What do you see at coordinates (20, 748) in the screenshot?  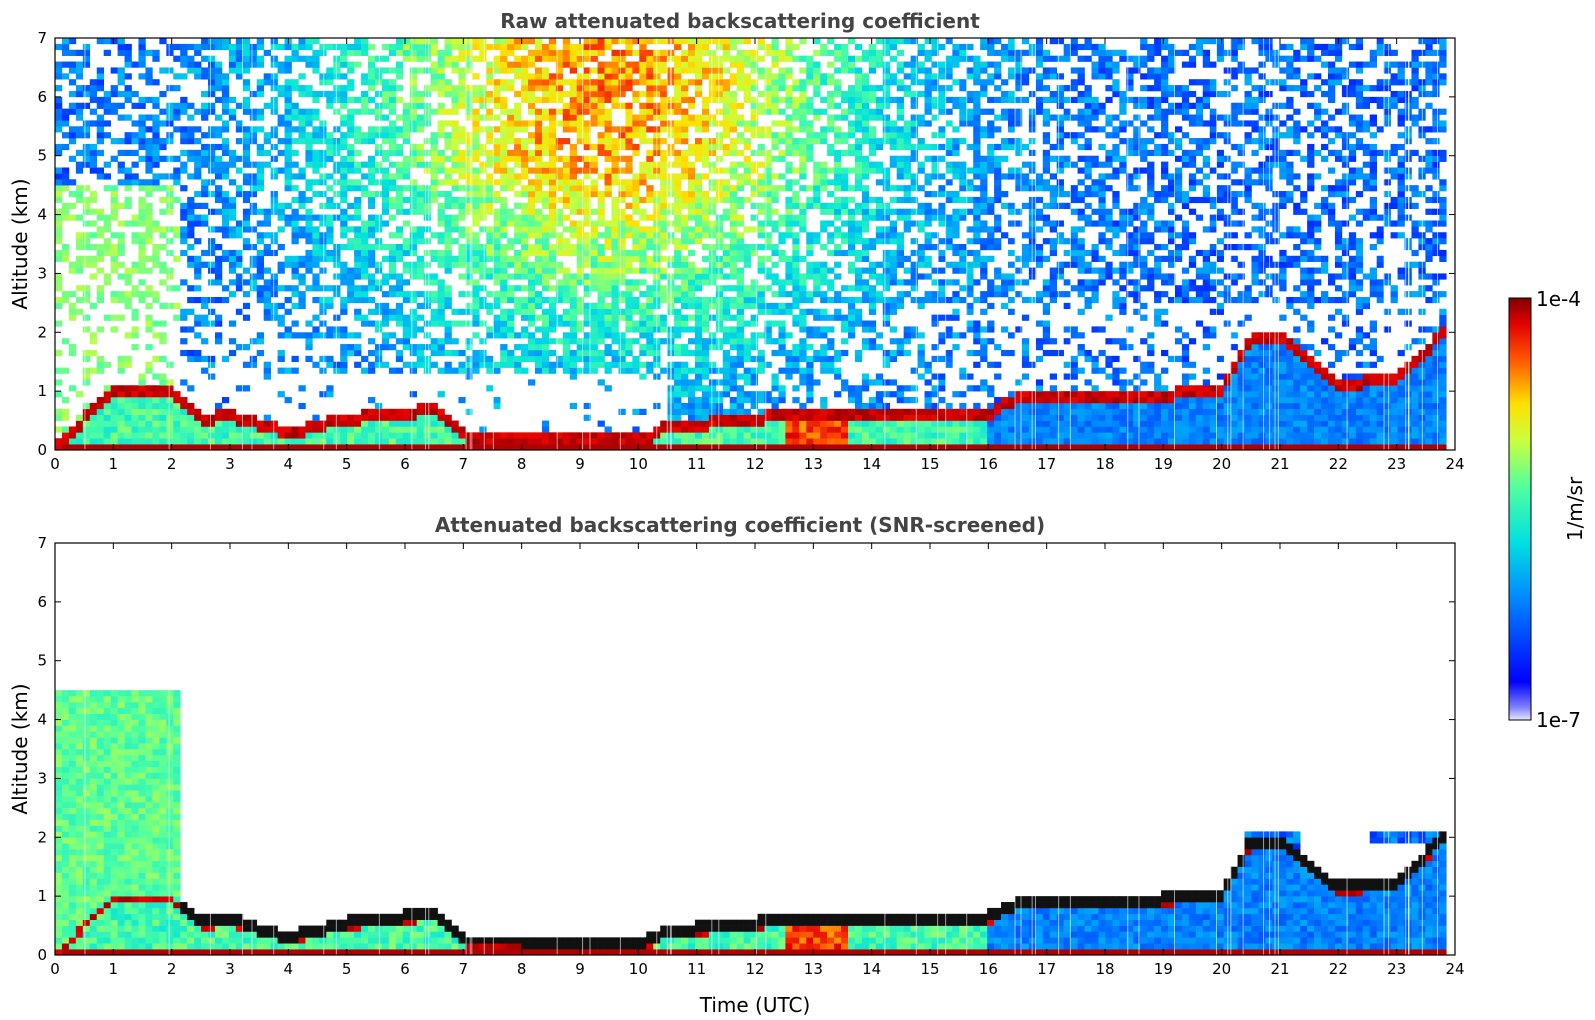 I see `snr-ylabel: Altitude (km)` at bounding box center [20, 748].